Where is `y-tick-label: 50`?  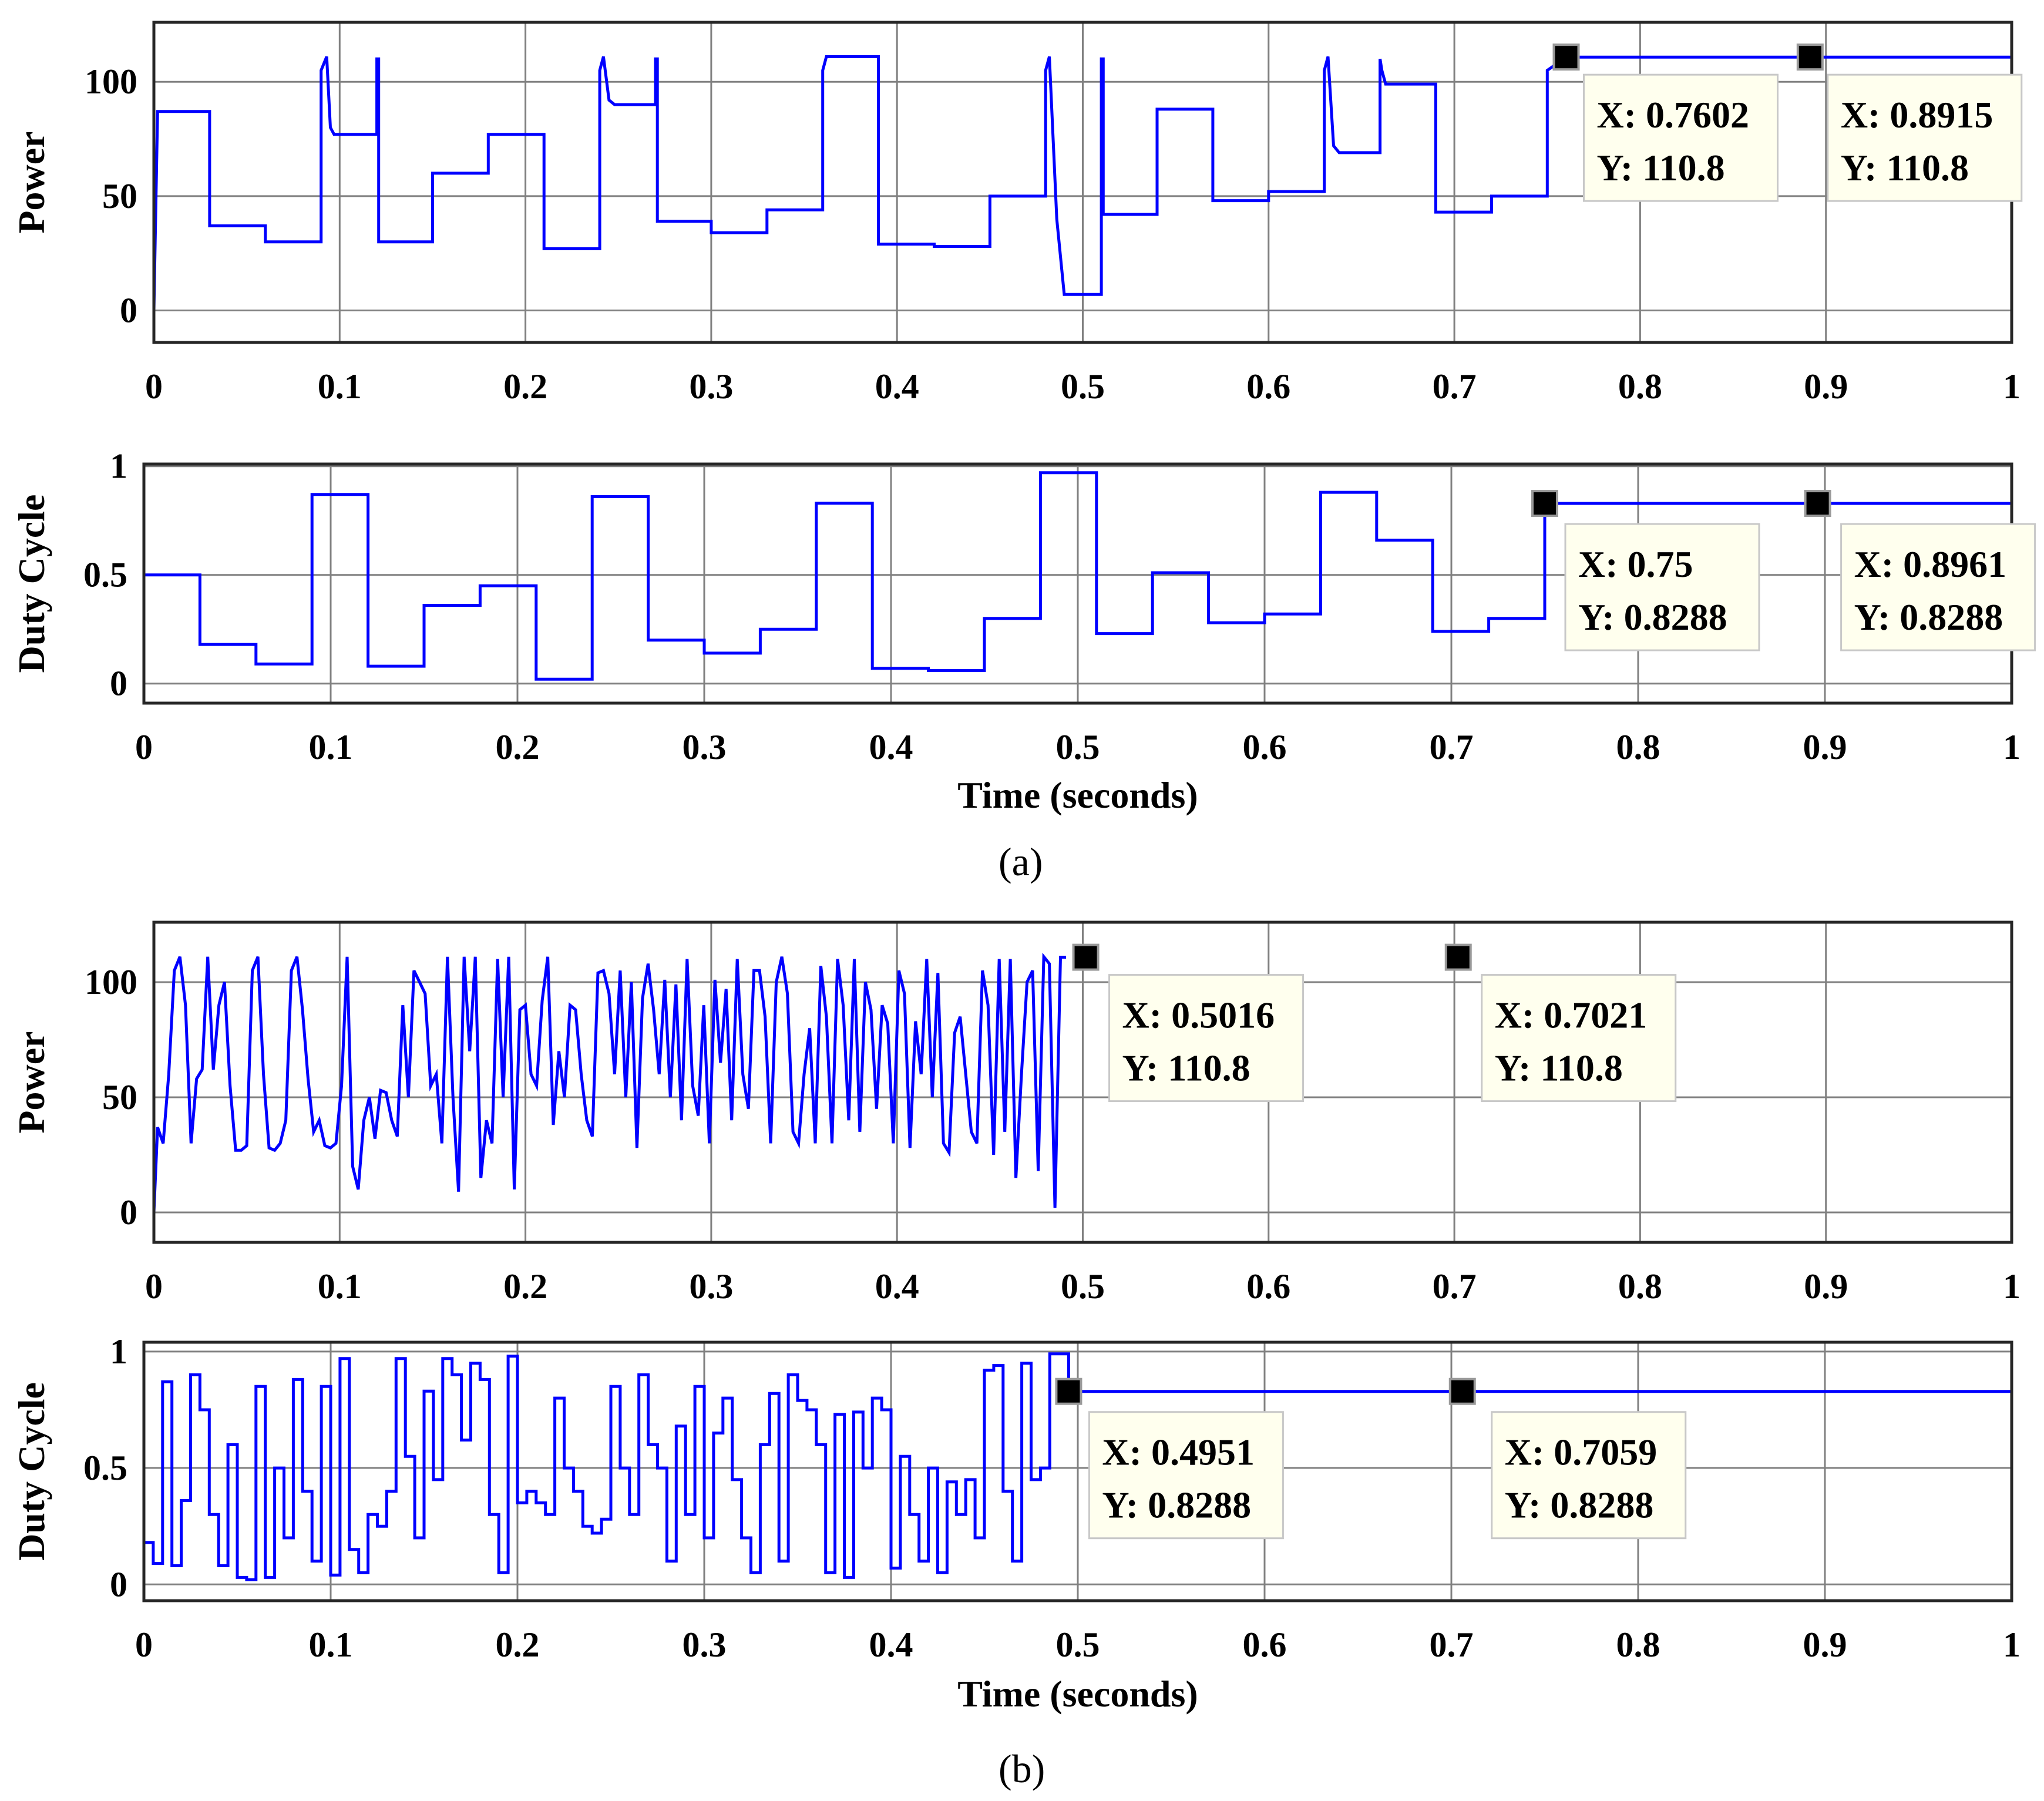 y-tick-label: 50 is located at coordinates (120, 1097).